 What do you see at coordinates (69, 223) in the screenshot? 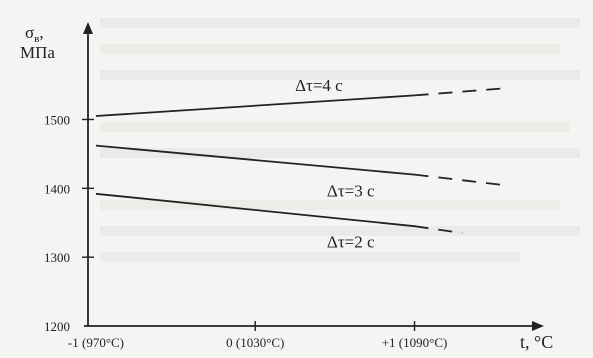
I see `y-ticks: 1200 1300 1400 1500` at bounding box center [69, 223].